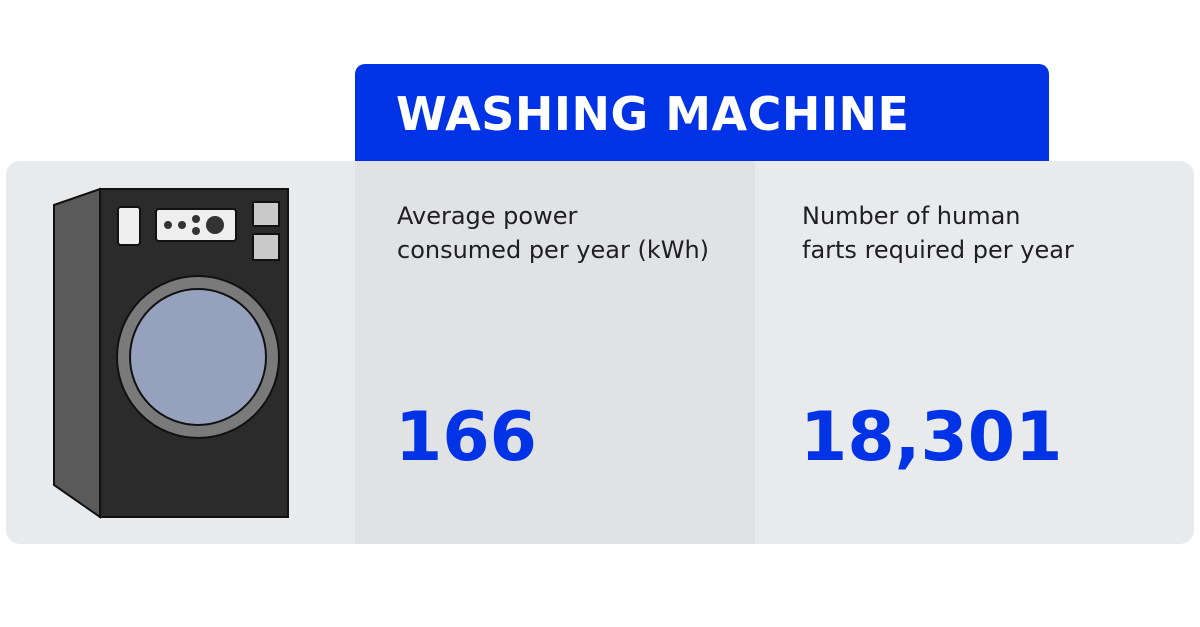 The width and height of the screenshot is (1200, 627). Describe the element at coordinates (77, 353) in the screenshot. I see `machine-side` at that location.